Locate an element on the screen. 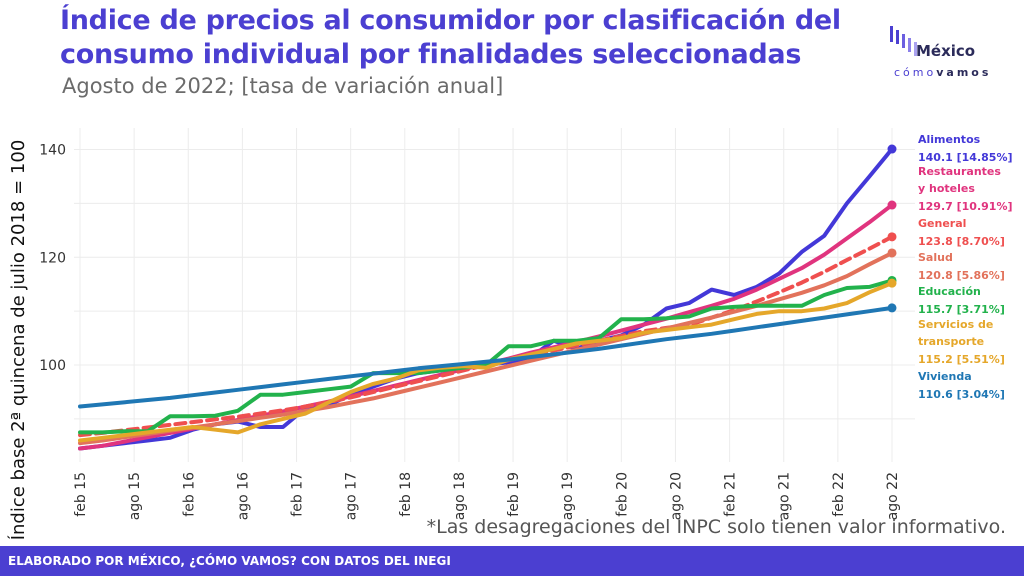 This screenshot has height=576, width=1024. x-tick-label: ago 19 is located at coordinates (568, 496).